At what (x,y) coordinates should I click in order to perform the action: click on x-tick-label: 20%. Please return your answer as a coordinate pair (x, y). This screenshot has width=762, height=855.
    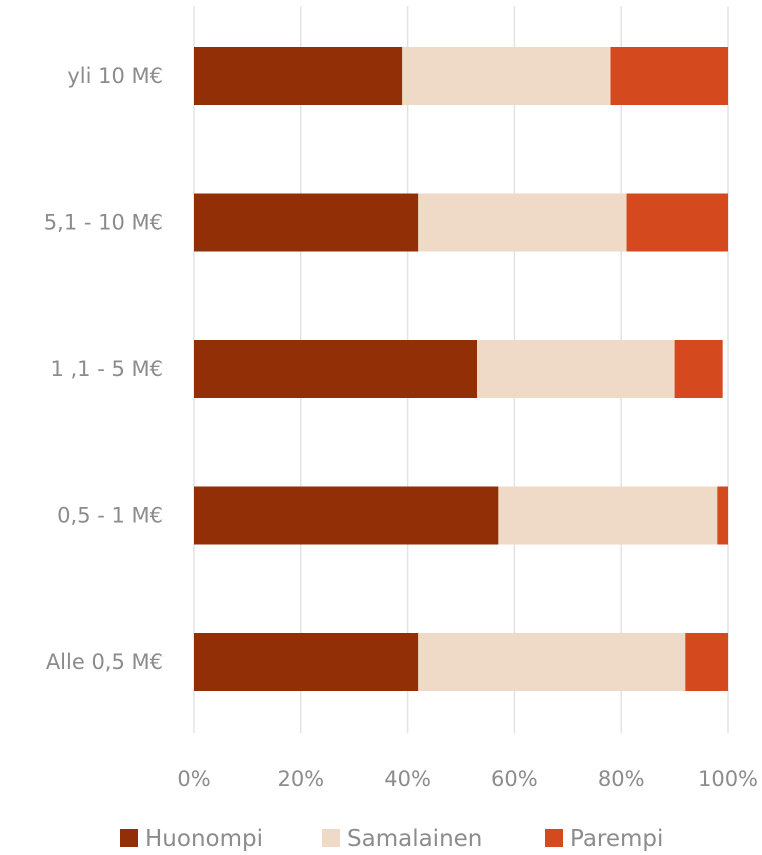
    Looking at the image, I should click on (300, 779).